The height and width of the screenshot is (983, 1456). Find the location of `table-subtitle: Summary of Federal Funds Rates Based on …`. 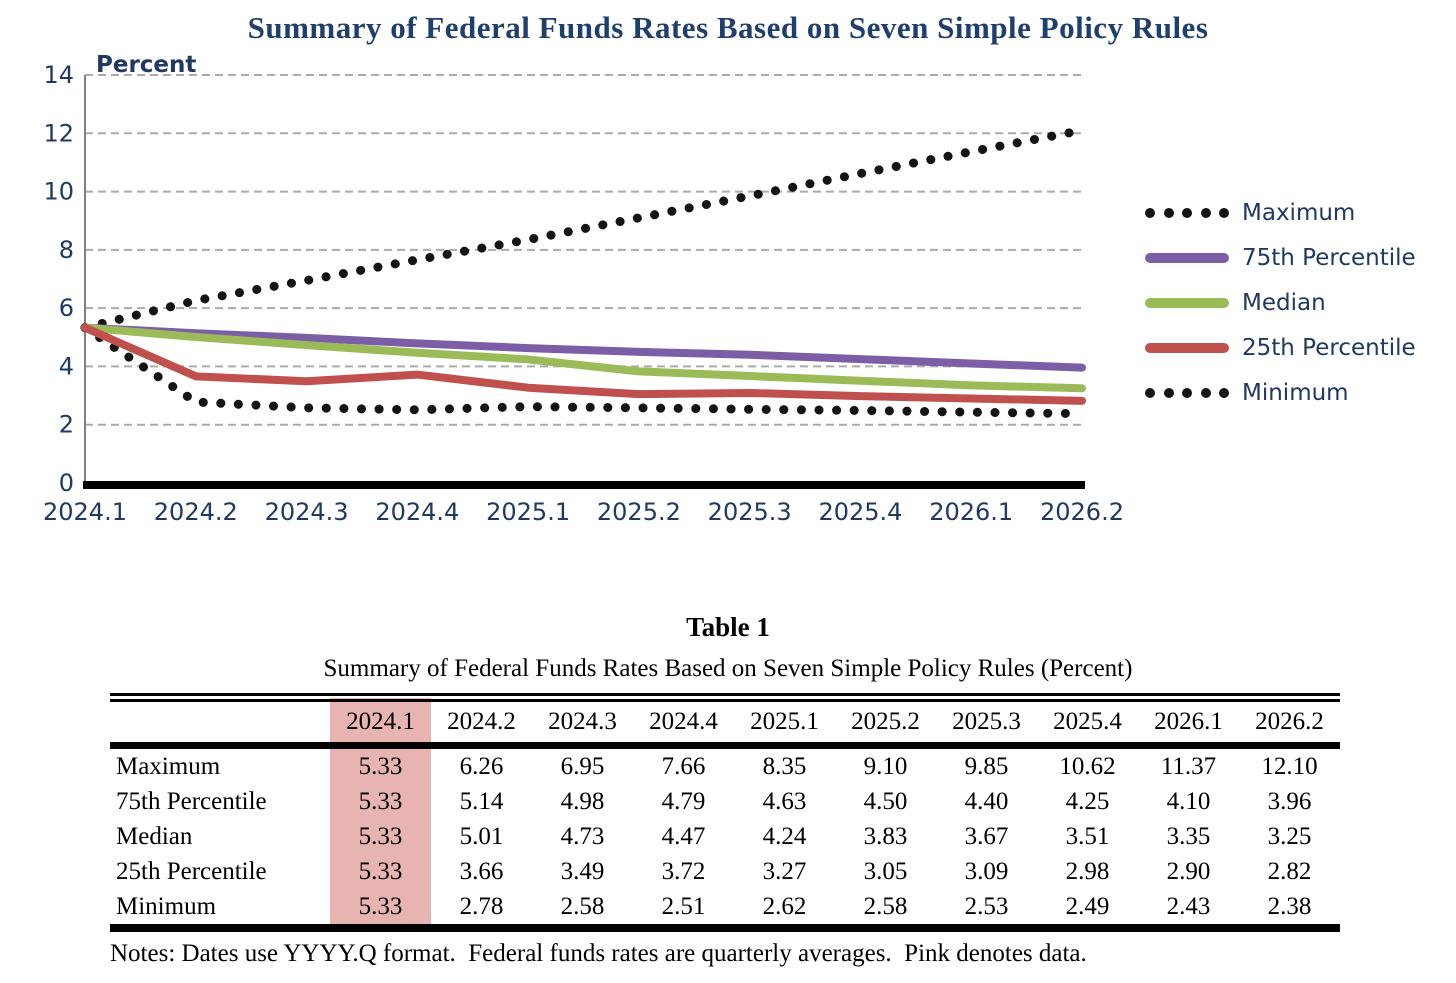

table-subtitle: Summary of Federal Funds Rates Based on … is located at coordinates (728, 668).